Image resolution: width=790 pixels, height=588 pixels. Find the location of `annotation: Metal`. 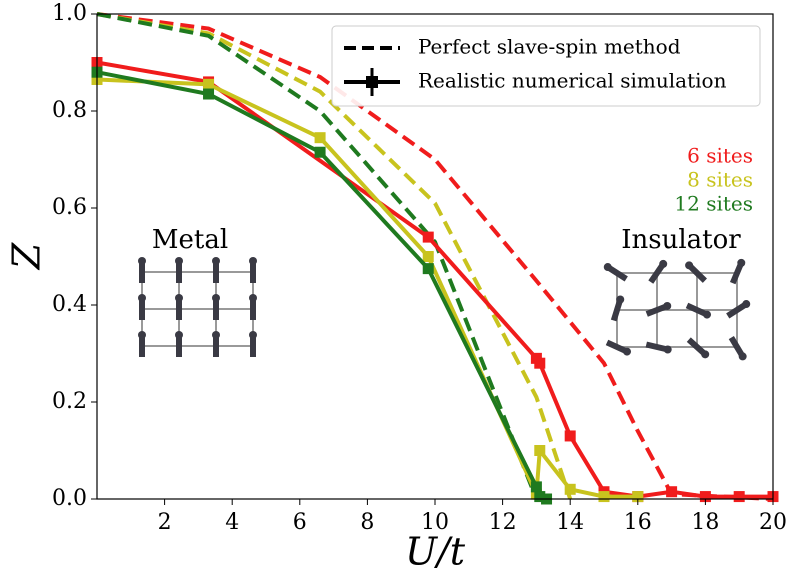

annotation: Metal is located at coordinates (190, 240).